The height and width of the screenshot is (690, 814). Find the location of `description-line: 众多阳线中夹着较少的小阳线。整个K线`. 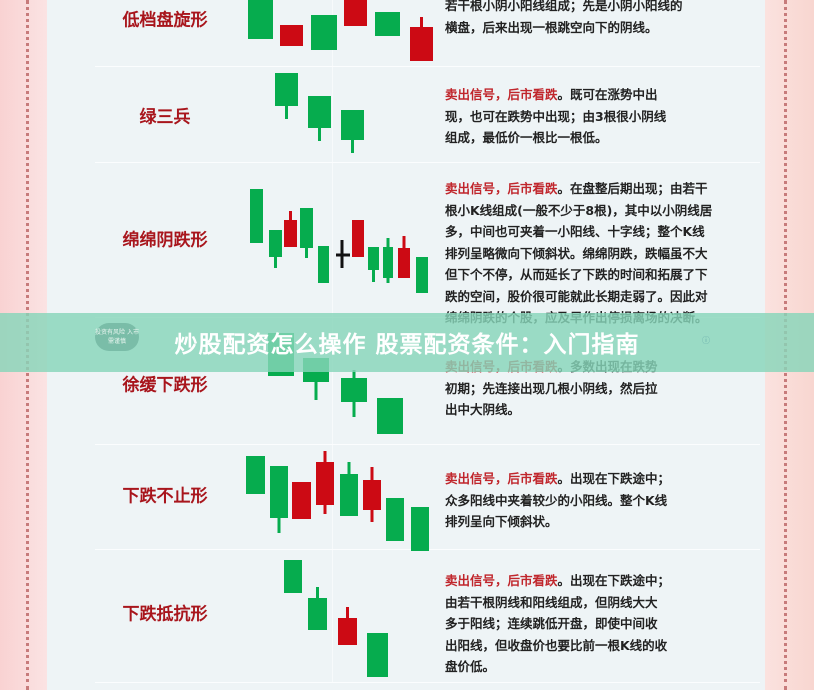

description-line: 众多阳线中夹着较少的小阳线。整个K线 is located at coordinates (556, 500).